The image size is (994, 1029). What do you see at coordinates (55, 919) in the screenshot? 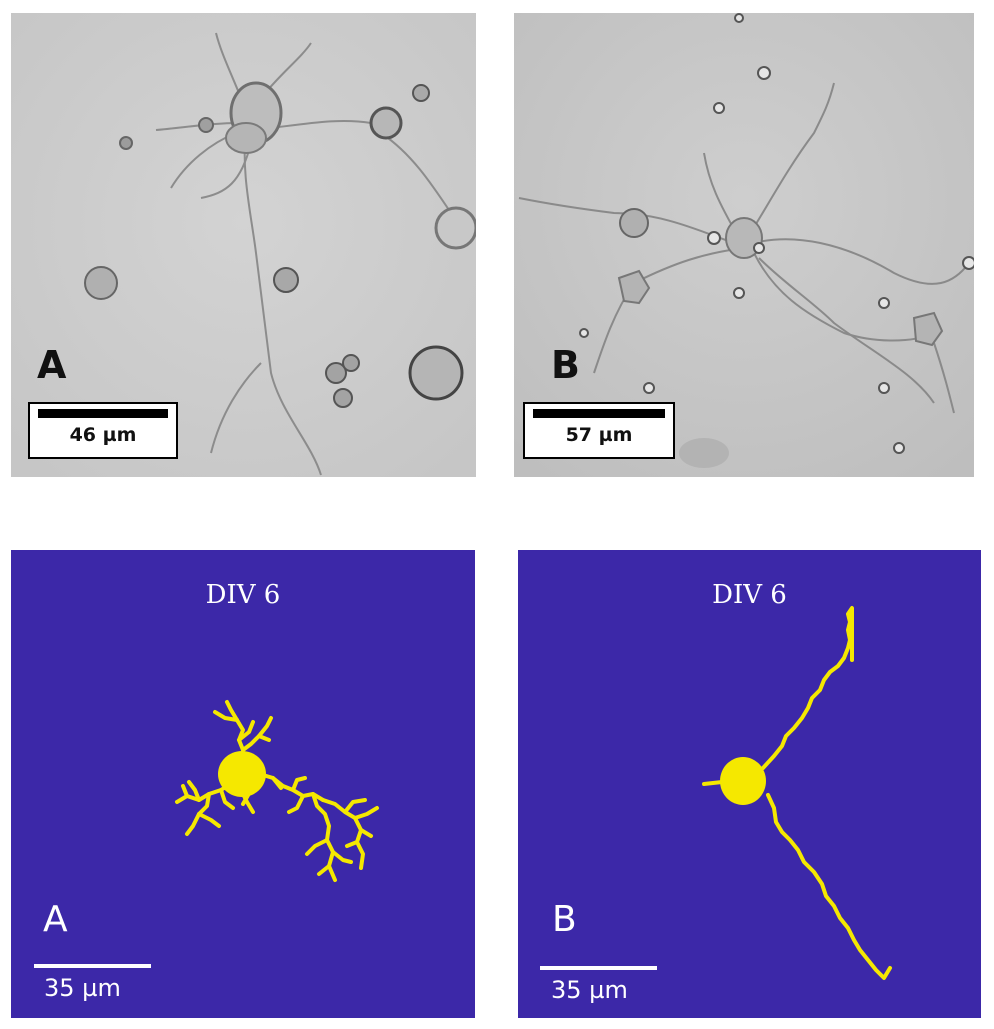
I see `simulation-a-label: A` at bounding box center [55, 919].